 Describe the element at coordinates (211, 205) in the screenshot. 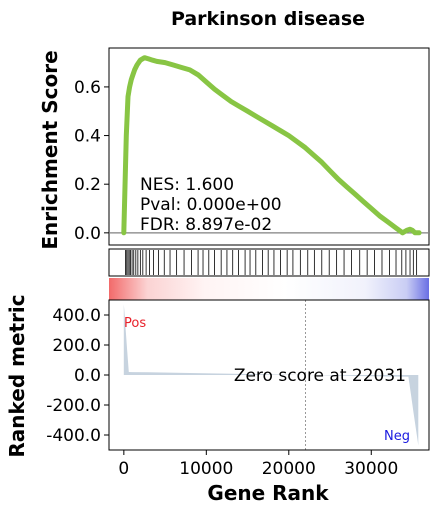

I see `es-pval-annotation: Pval: 0.000e+00` at that location.